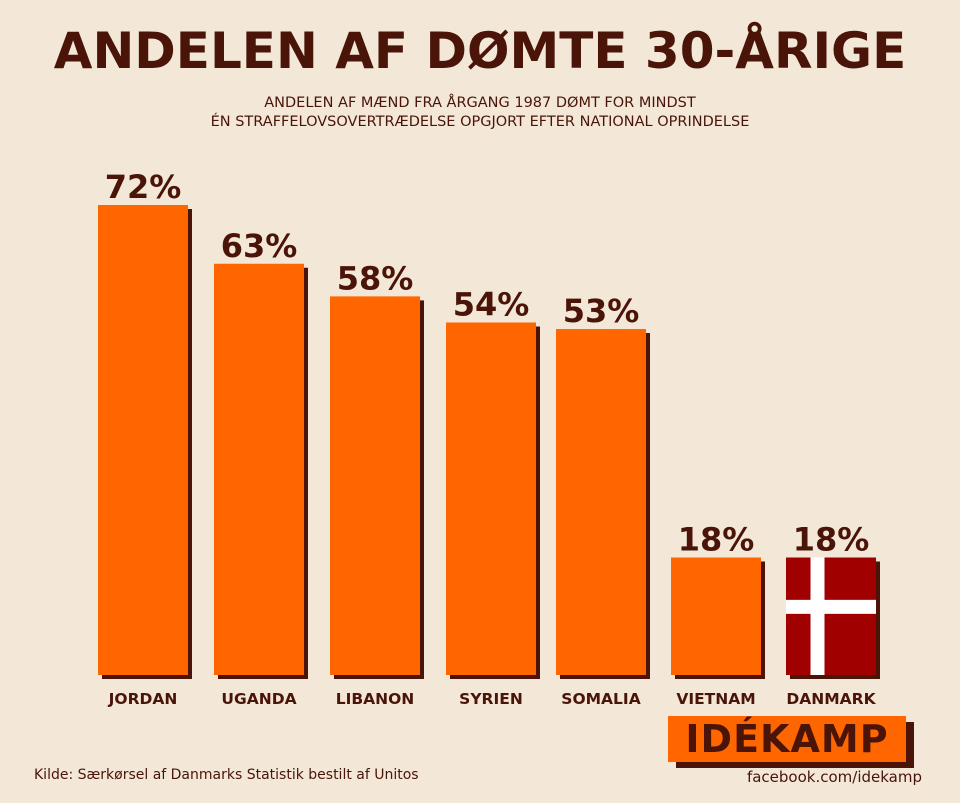 The height and width of the screenshot is (803, 960). Describe the element at coordinates (831, 540) in the screenshot. I see `value-label-danmark: 18%` at that location.